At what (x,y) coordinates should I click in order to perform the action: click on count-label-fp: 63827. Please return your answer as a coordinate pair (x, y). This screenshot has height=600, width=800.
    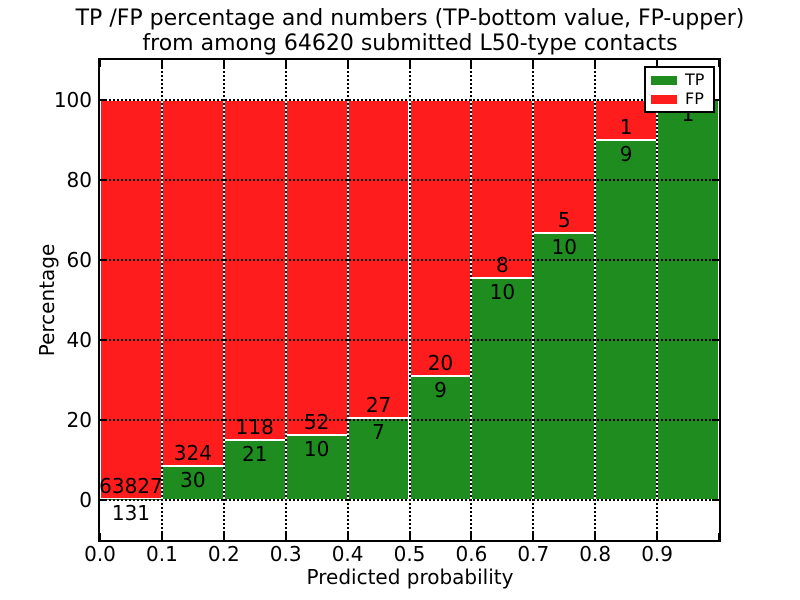
    Looking at the image, I should click on (131, 486).